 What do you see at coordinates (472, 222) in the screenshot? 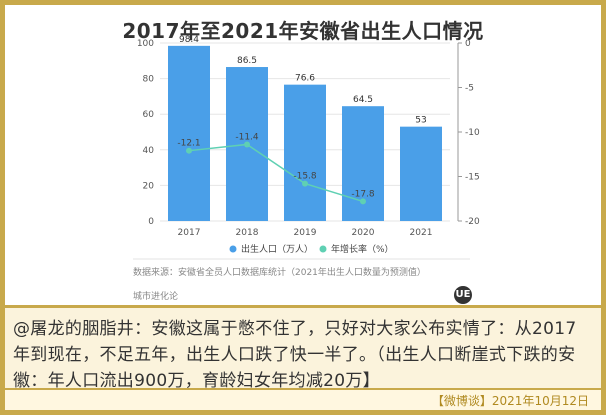
I see `right-tick-label: -20` at bounding box center [472, 222].